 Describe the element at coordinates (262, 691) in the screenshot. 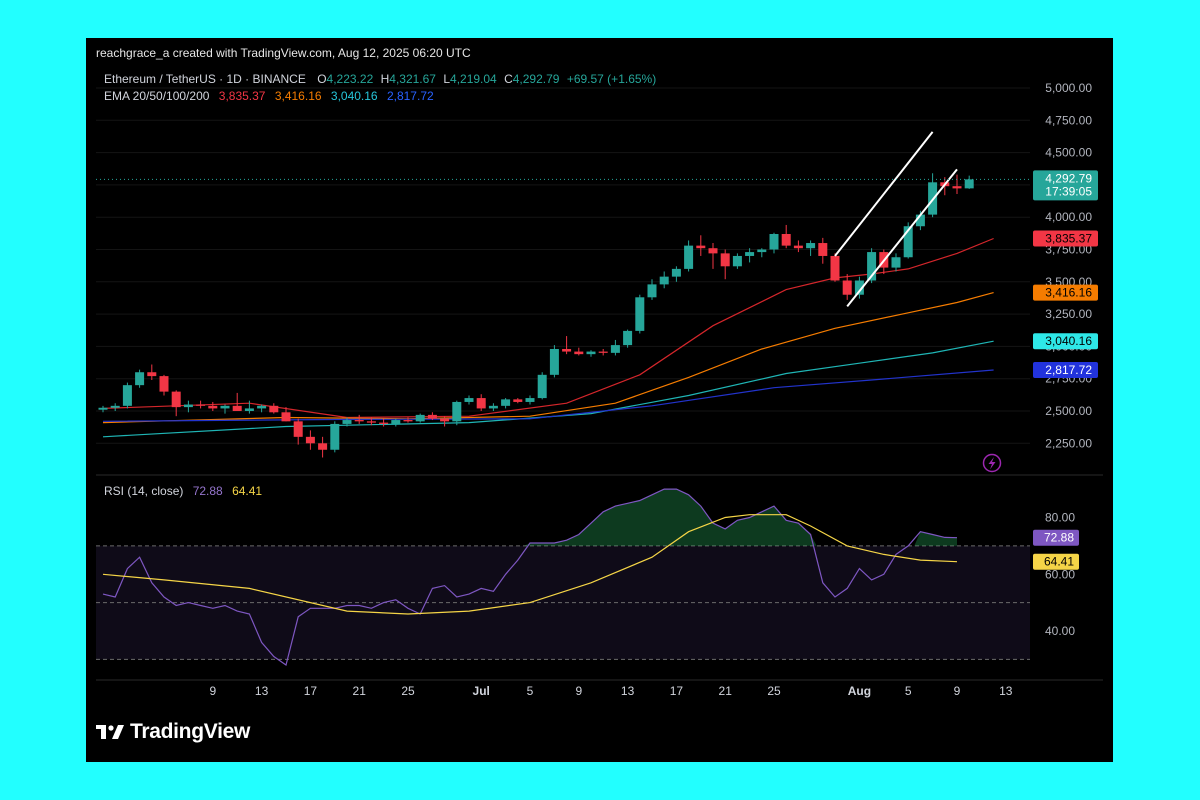

I see `time-tick-label: 13` at that location.